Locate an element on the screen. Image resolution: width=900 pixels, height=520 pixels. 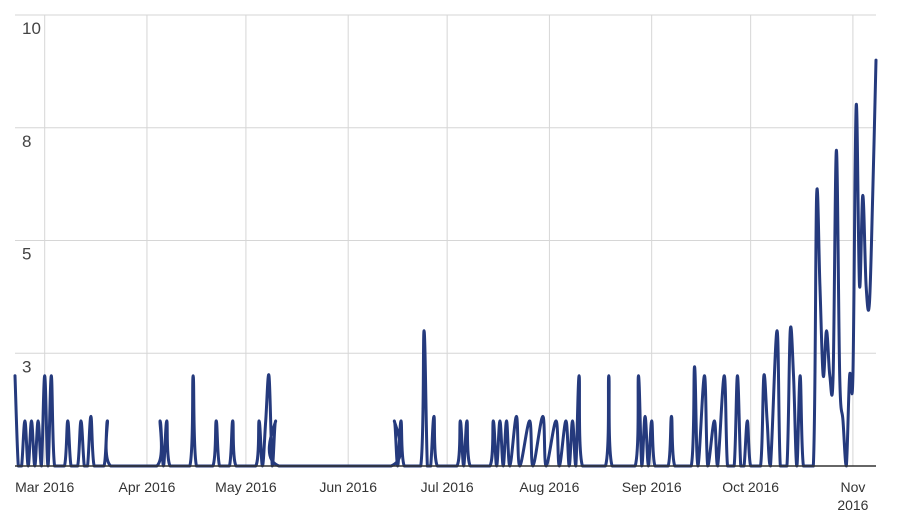
x-tick-label: Sep 2016 is located at coordinates (652, 487).